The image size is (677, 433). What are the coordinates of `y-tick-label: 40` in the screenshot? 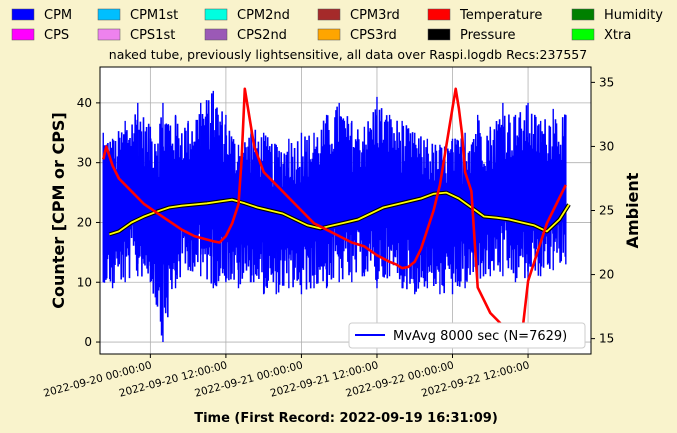 It's located at (84, 103).